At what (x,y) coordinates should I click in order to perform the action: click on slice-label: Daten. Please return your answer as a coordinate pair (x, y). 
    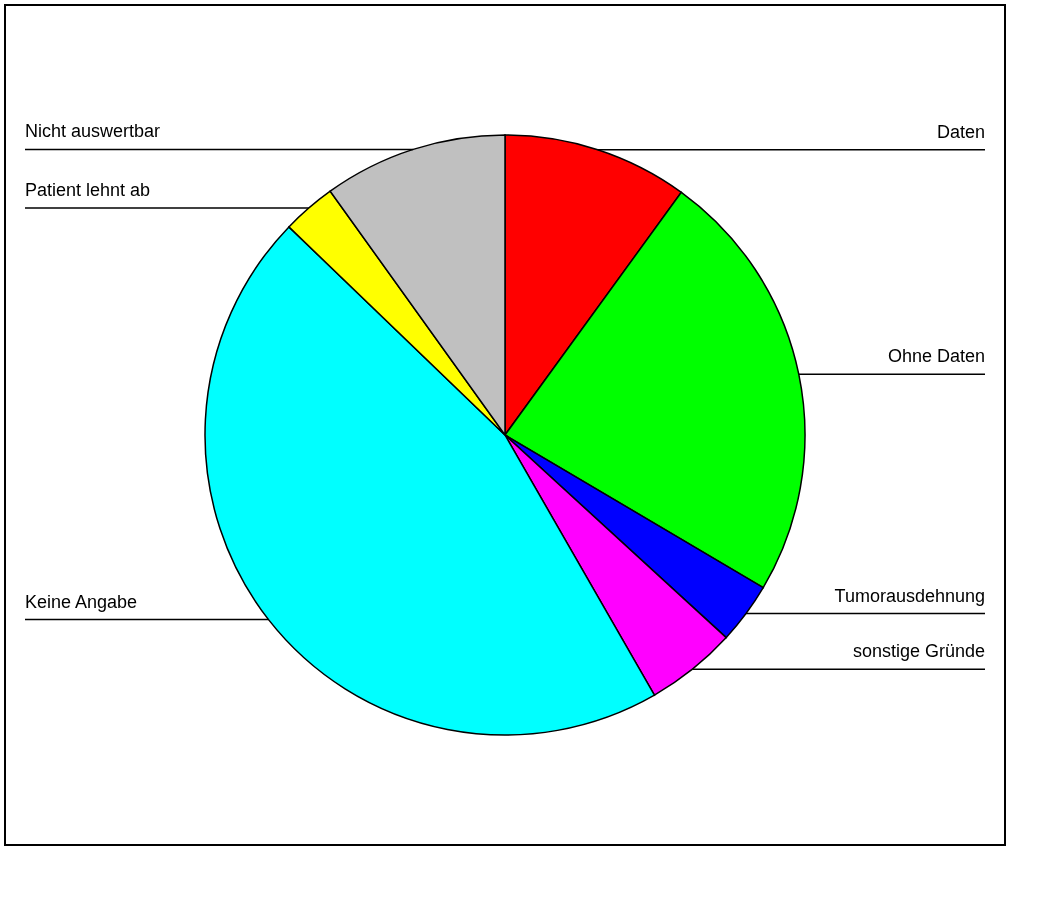
    Looking at the image, I should click on (960, 131).